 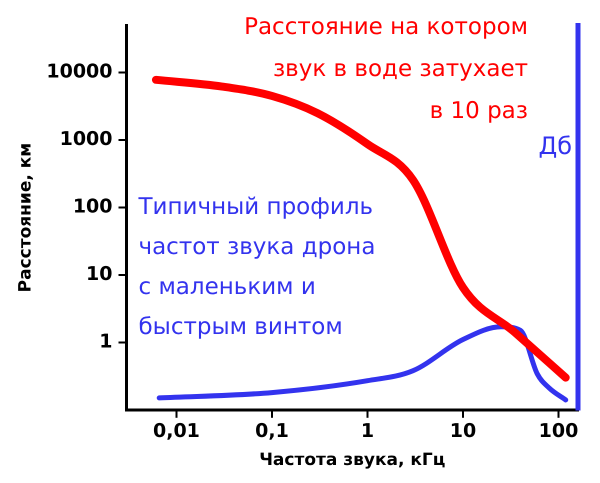 What do you see at coordinates (257, 267) in the screenshot?
I see `annotation: Типичный профиль частот звука дрона с маленьким и быстрым винтом` at bounding box center [257, 267].